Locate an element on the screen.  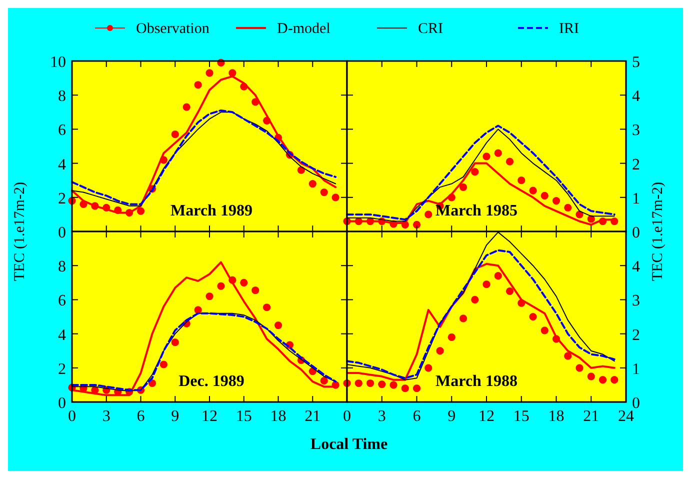
x-tick-label: 0 is located at coordinates (347, 416).